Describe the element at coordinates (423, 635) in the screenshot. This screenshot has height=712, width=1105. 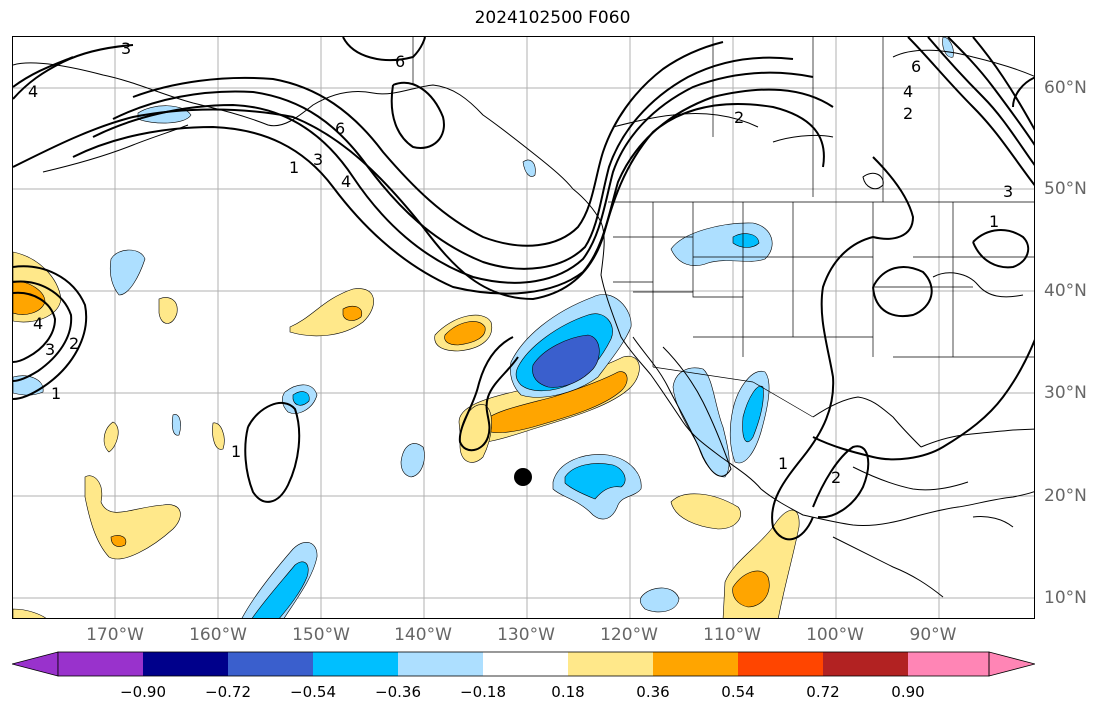
I see `lon-label: 140°W` at that location.